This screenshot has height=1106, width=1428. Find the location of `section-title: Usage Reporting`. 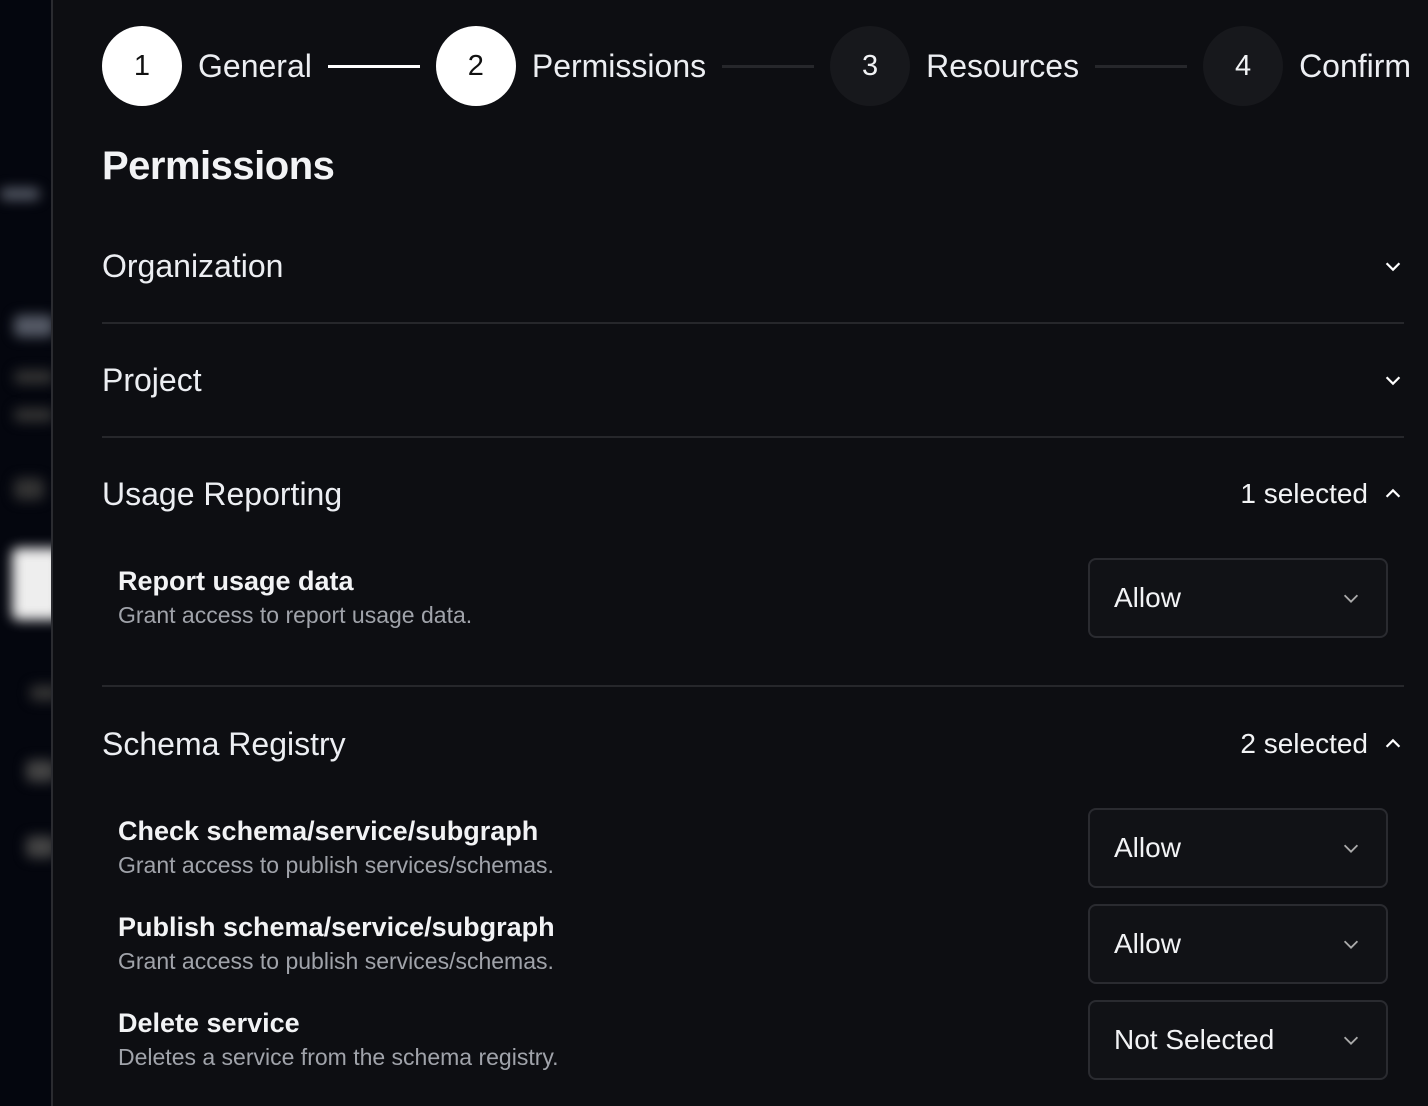

section-title: Usage Reporting is located at coordinates (222, 493).